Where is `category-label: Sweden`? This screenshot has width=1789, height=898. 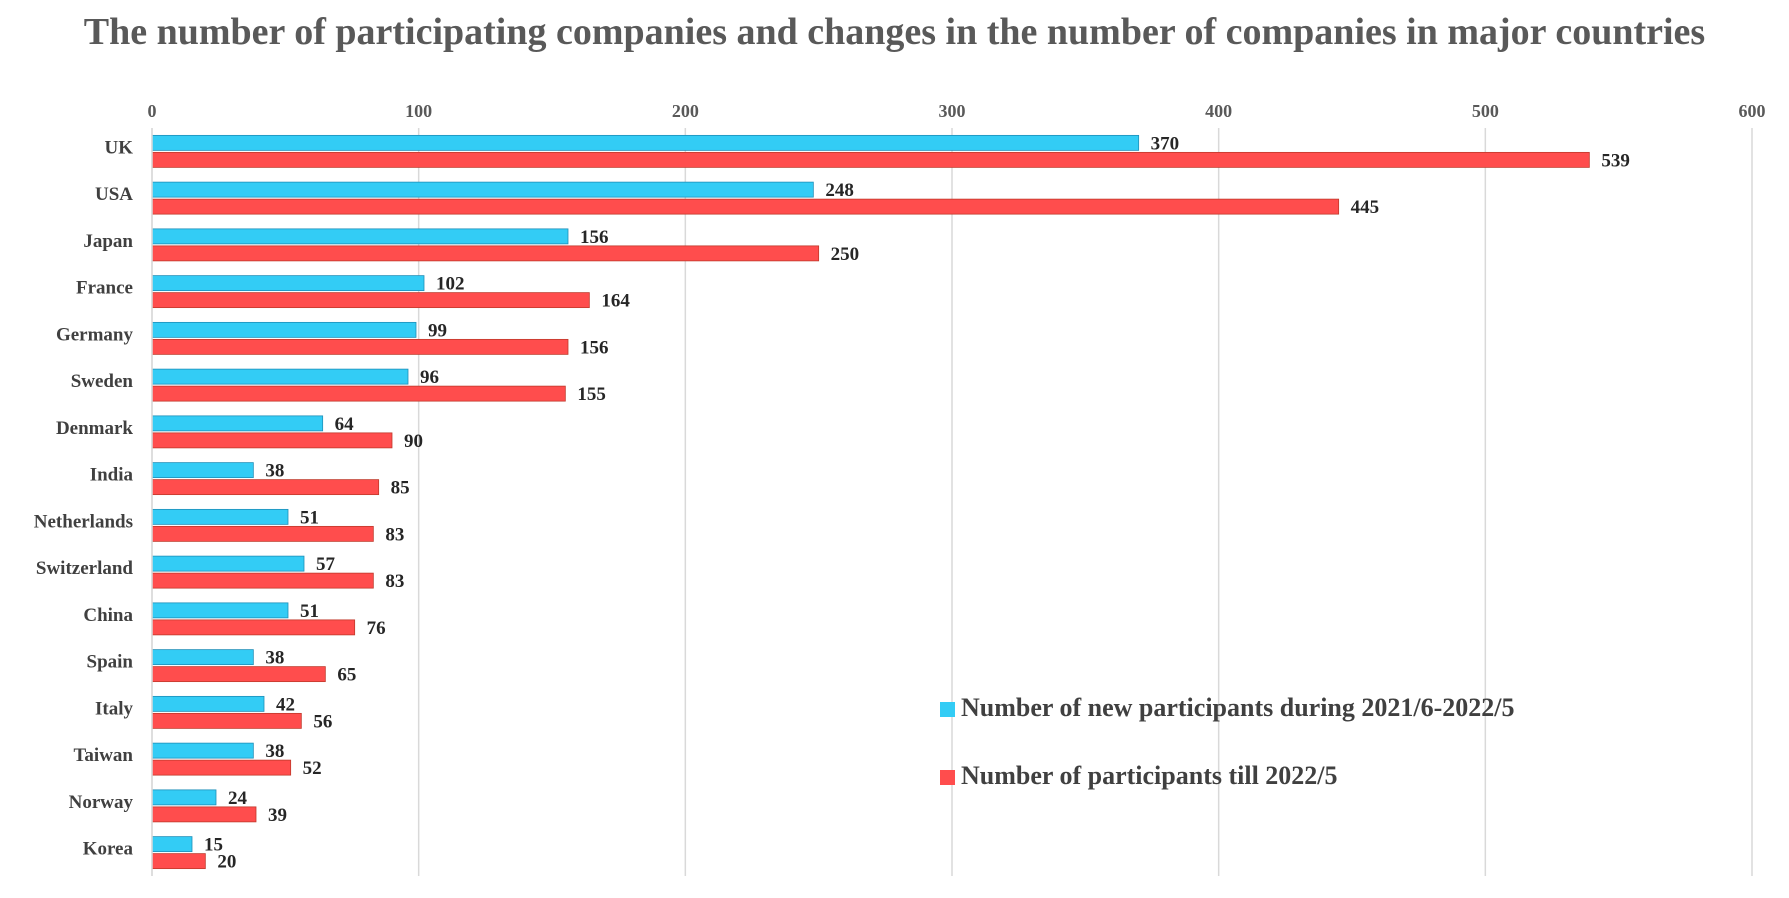 category-label: Sweden is located at coordinates (102, 381).